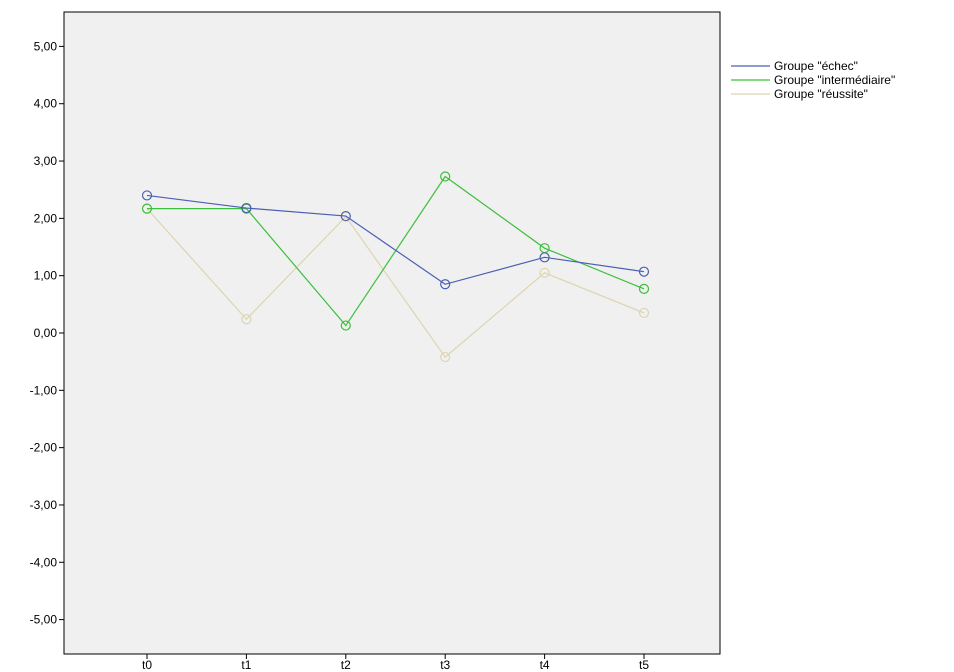 This screenshot has width=954, height=672. Describe the element at coordinates (644, 665) in the screenshot. I see `x-tick-label: t5` at that location.